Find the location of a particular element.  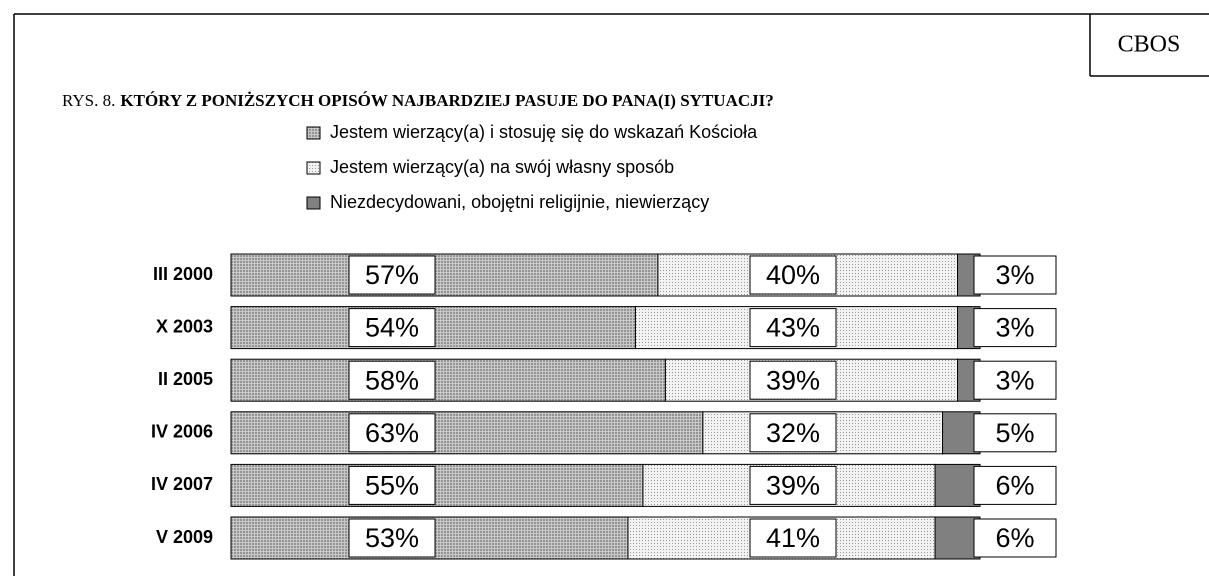

value-label: 41% is located at coordinates (793, 538).